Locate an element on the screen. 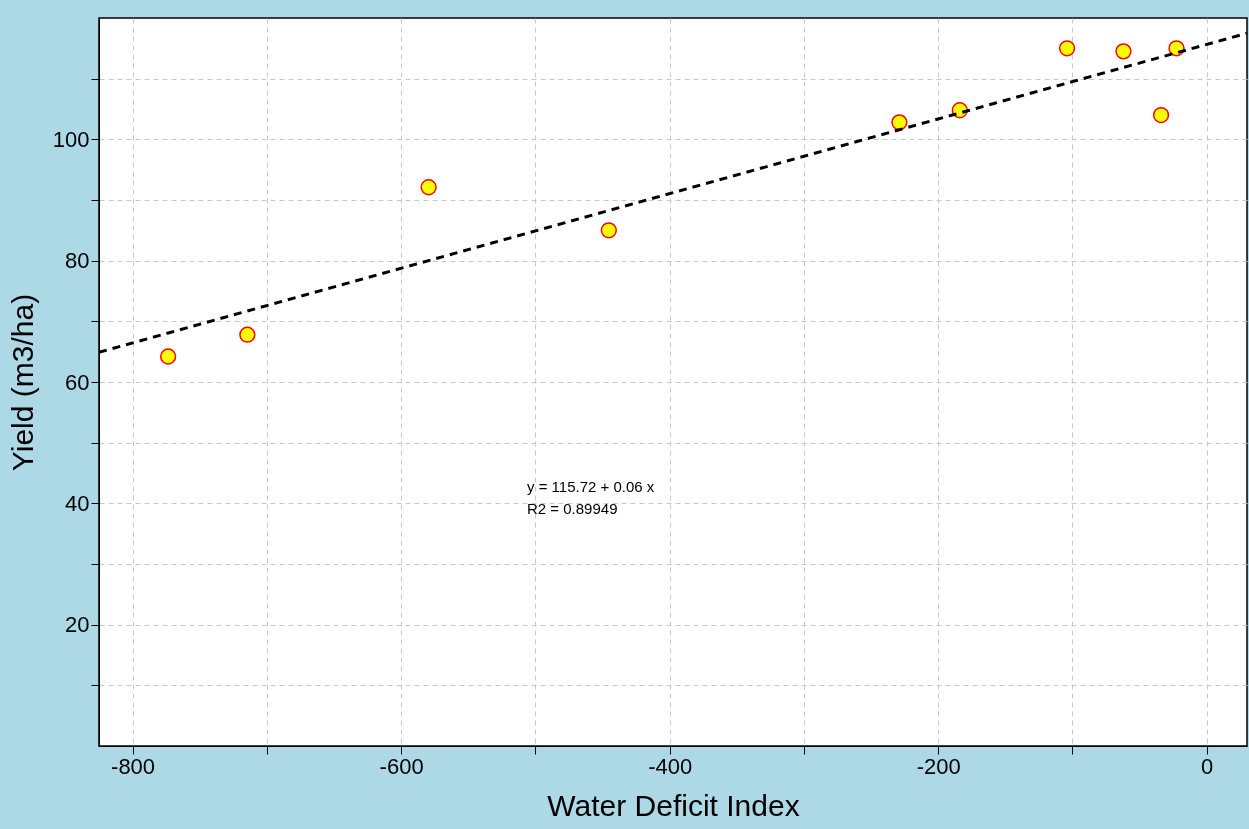 The width and height of the screenshot is (1249, 829). y-axis-title: Yield (m3/ha) is located at coordinates (22, 382).